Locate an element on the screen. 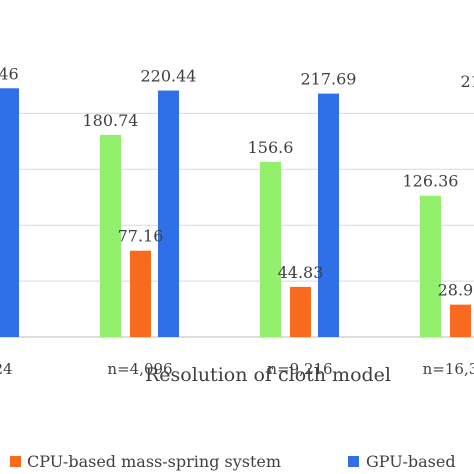 This screenshot has width=474, height=474. x-axis-title: Resolution of cloth model is located at coordinates (268, 375).